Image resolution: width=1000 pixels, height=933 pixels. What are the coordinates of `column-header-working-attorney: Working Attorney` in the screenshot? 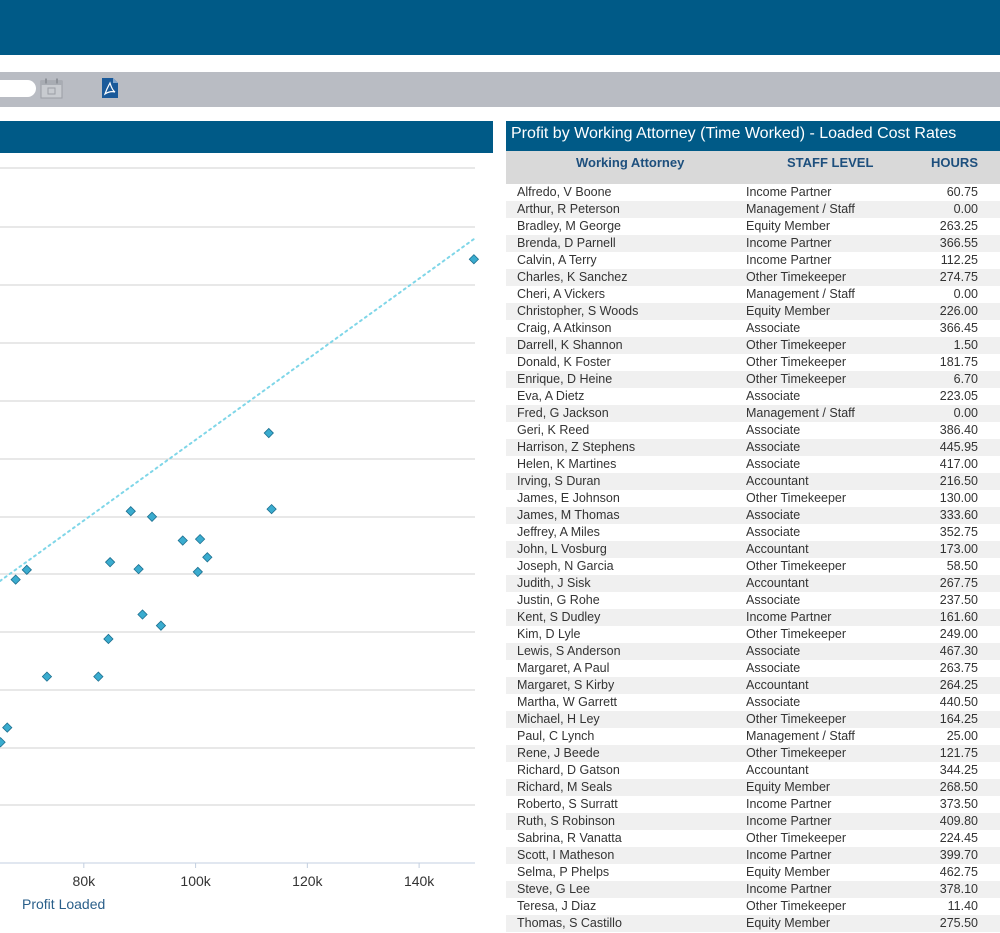 It's located at (630, 162).